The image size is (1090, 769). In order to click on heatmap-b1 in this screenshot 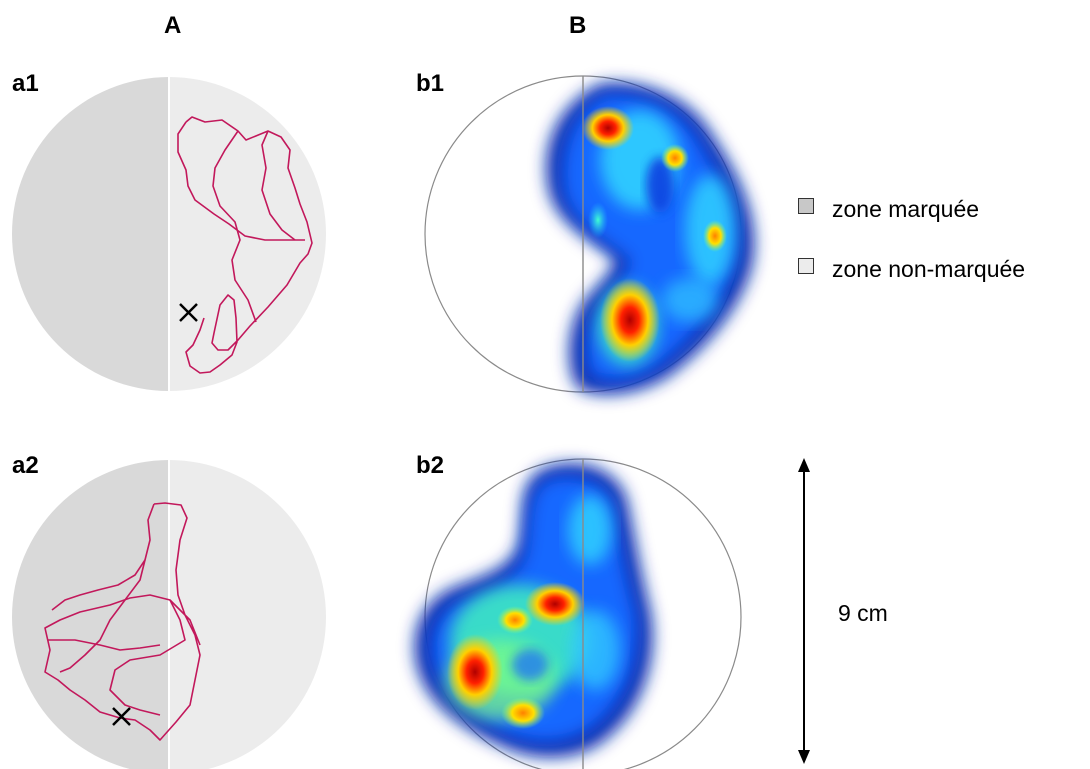, I will do `click(650, 238)`.